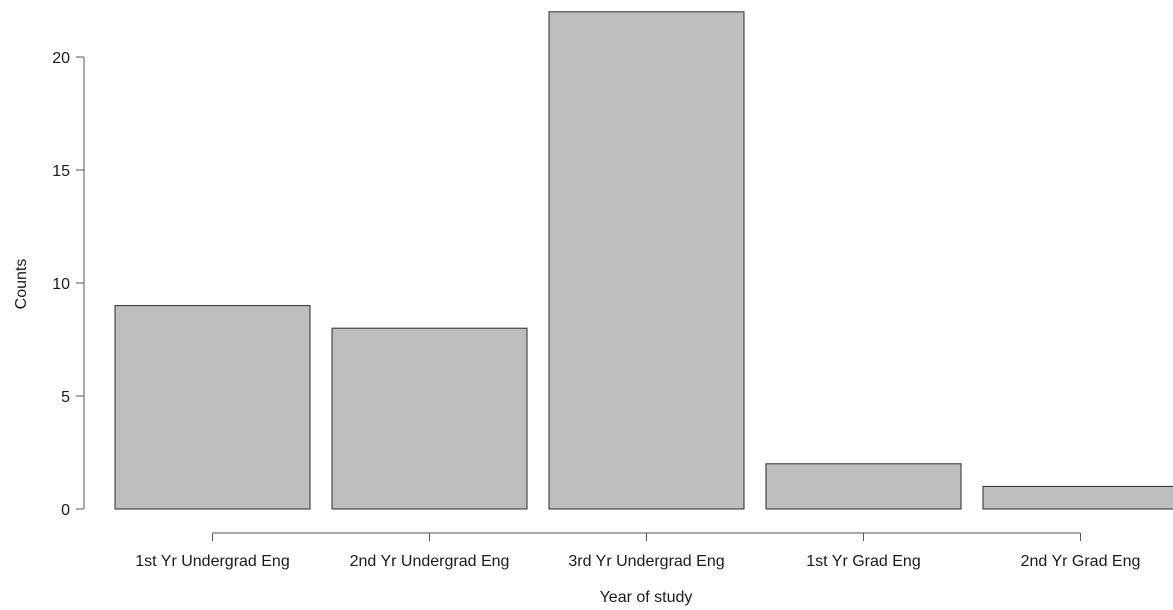 This screenshot has height=610, width=1173. What do you see at coordinates (212, 561) in the screenshot?
I see `x-tick-label: 1st Yr Undergrad Eng` at bounding box center [212, 561].